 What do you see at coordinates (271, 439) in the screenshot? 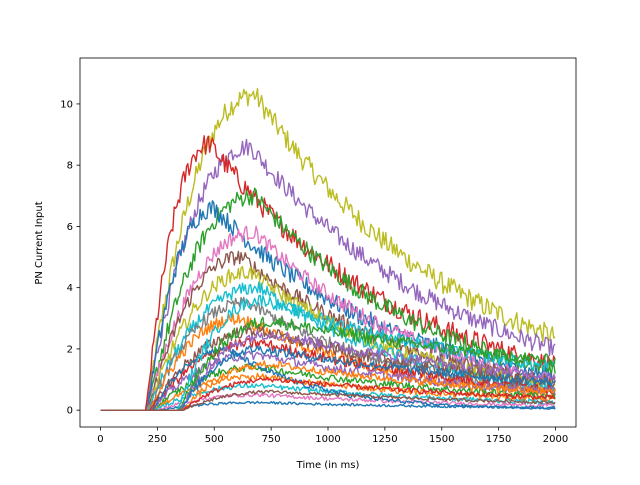
I see `x-tick-label: 750` at bounding box center [271, 439].